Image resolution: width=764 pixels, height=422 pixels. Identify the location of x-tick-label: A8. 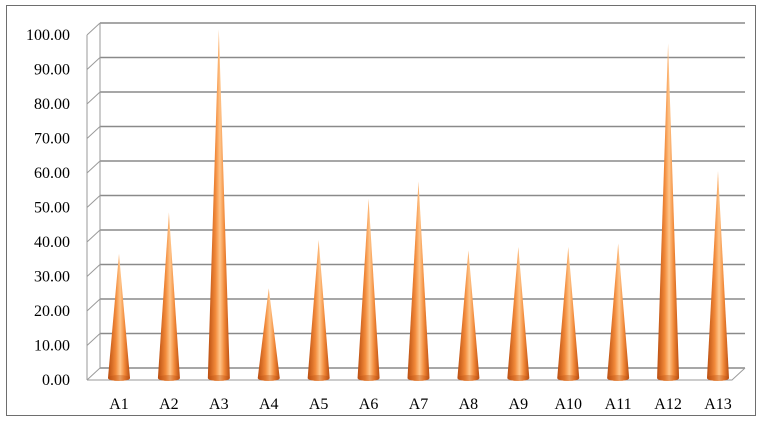
(469, 404).